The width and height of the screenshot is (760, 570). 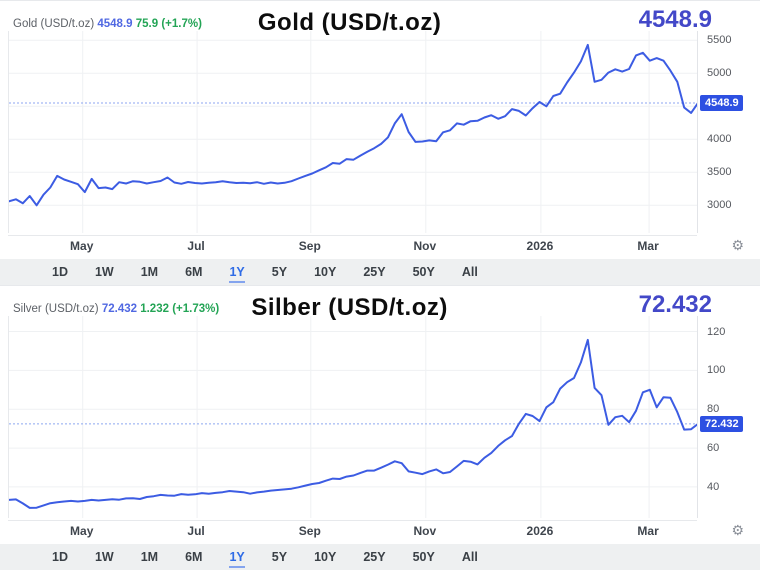 I want to click on silver-chart-title: Silber (USD/t.oz), so click(x=349, y=307).